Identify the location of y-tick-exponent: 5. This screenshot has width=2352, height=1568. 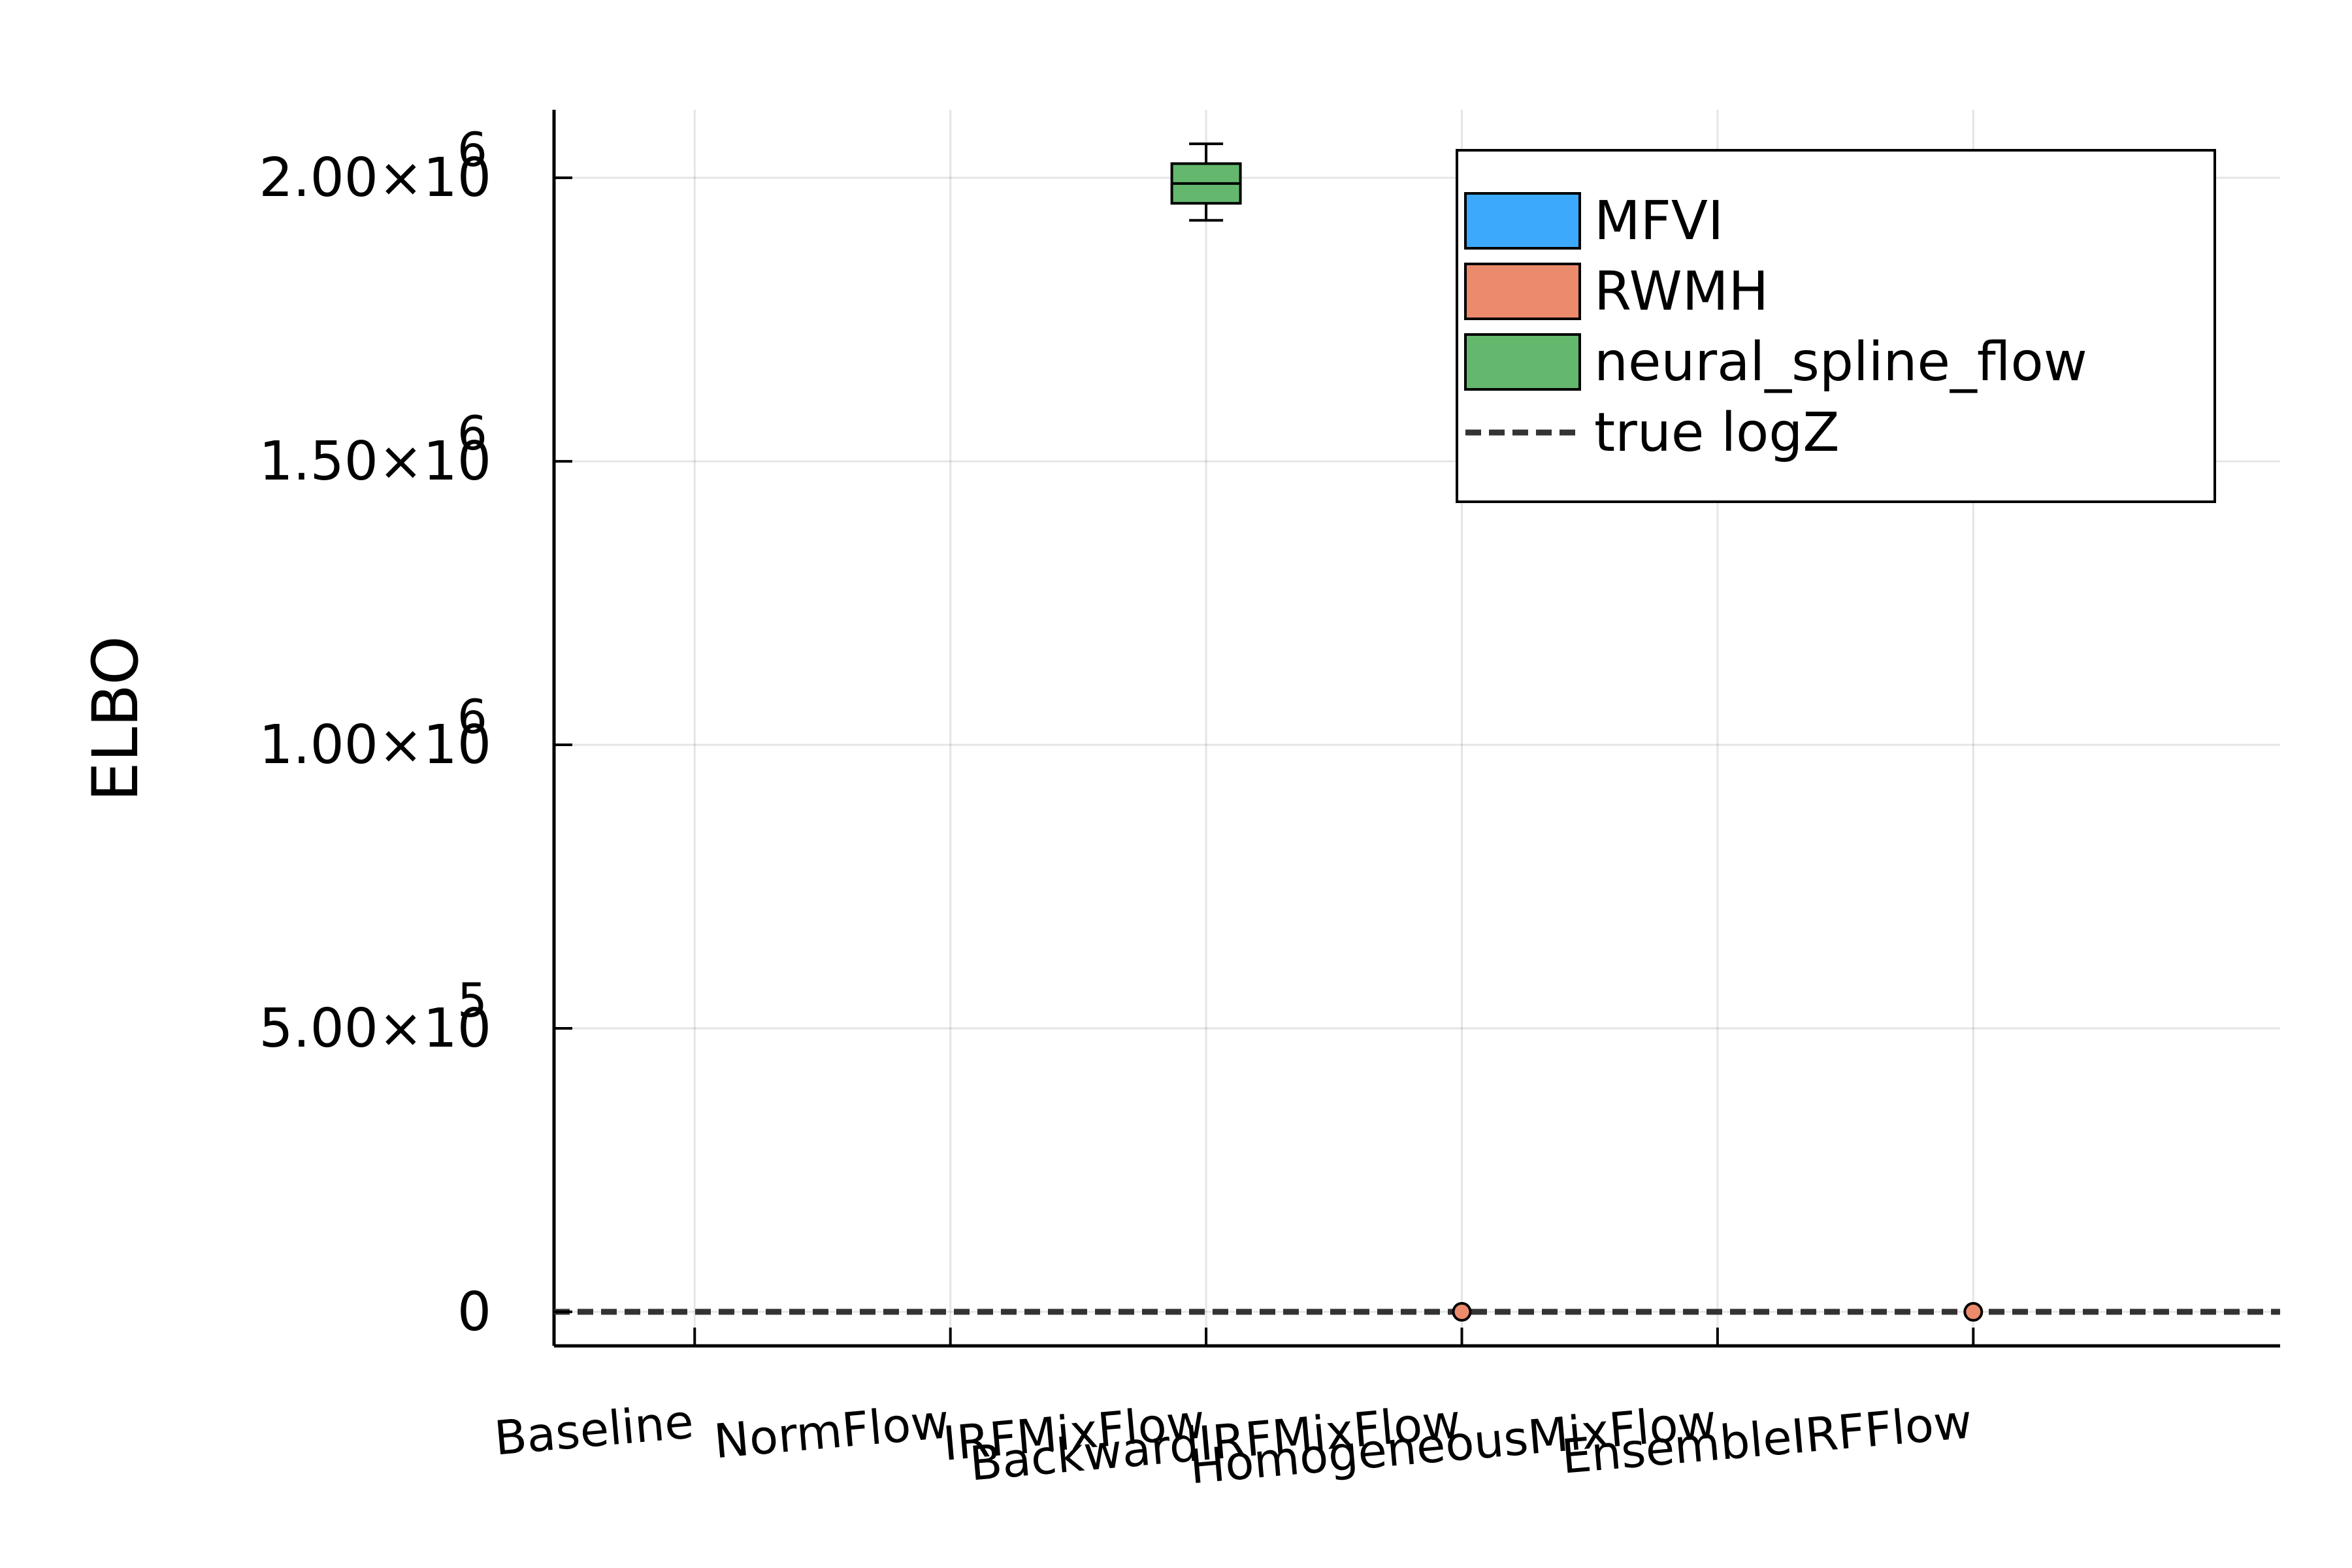
(472, 1000).